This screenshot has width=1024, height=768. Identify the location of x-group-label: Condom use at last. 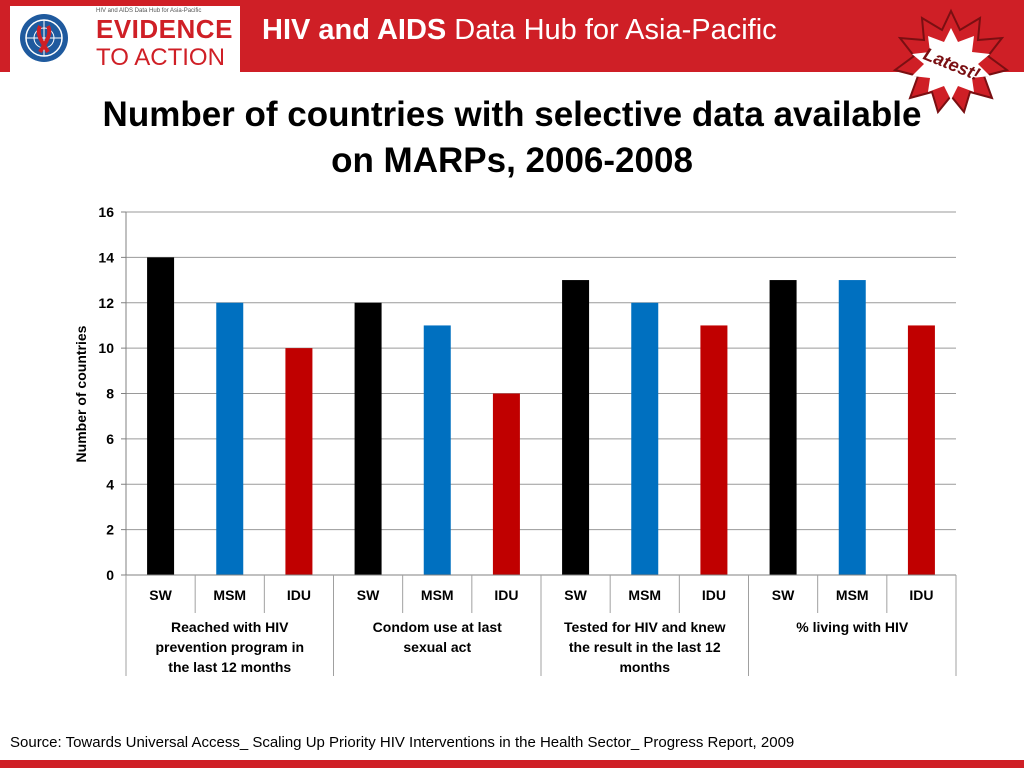
(437, 627).